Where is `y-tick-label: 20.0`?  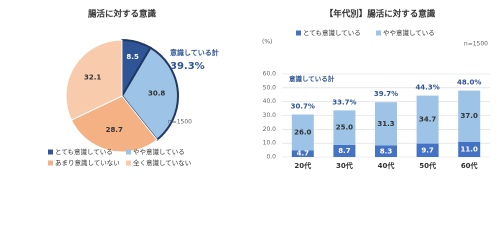
y-tick-label: 20.0 is located at coordinates (270, 129).